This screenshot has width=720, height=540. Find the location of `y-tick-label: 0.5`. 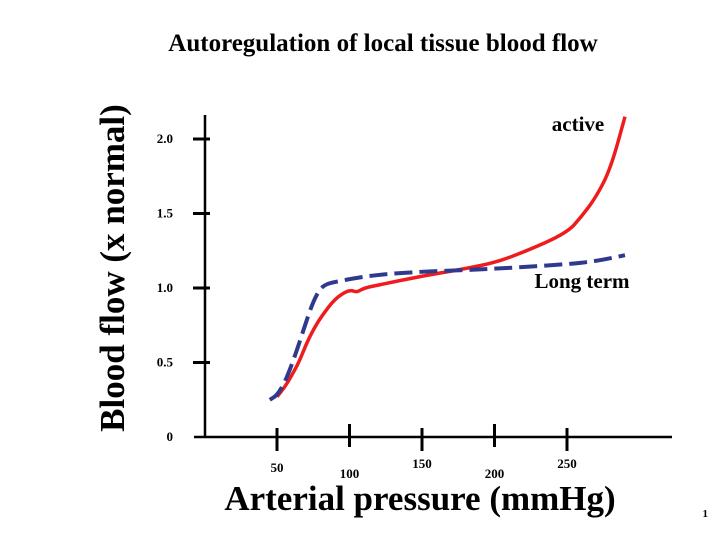

y-tick-label: 0.5 is located at coordinates (165, 362).